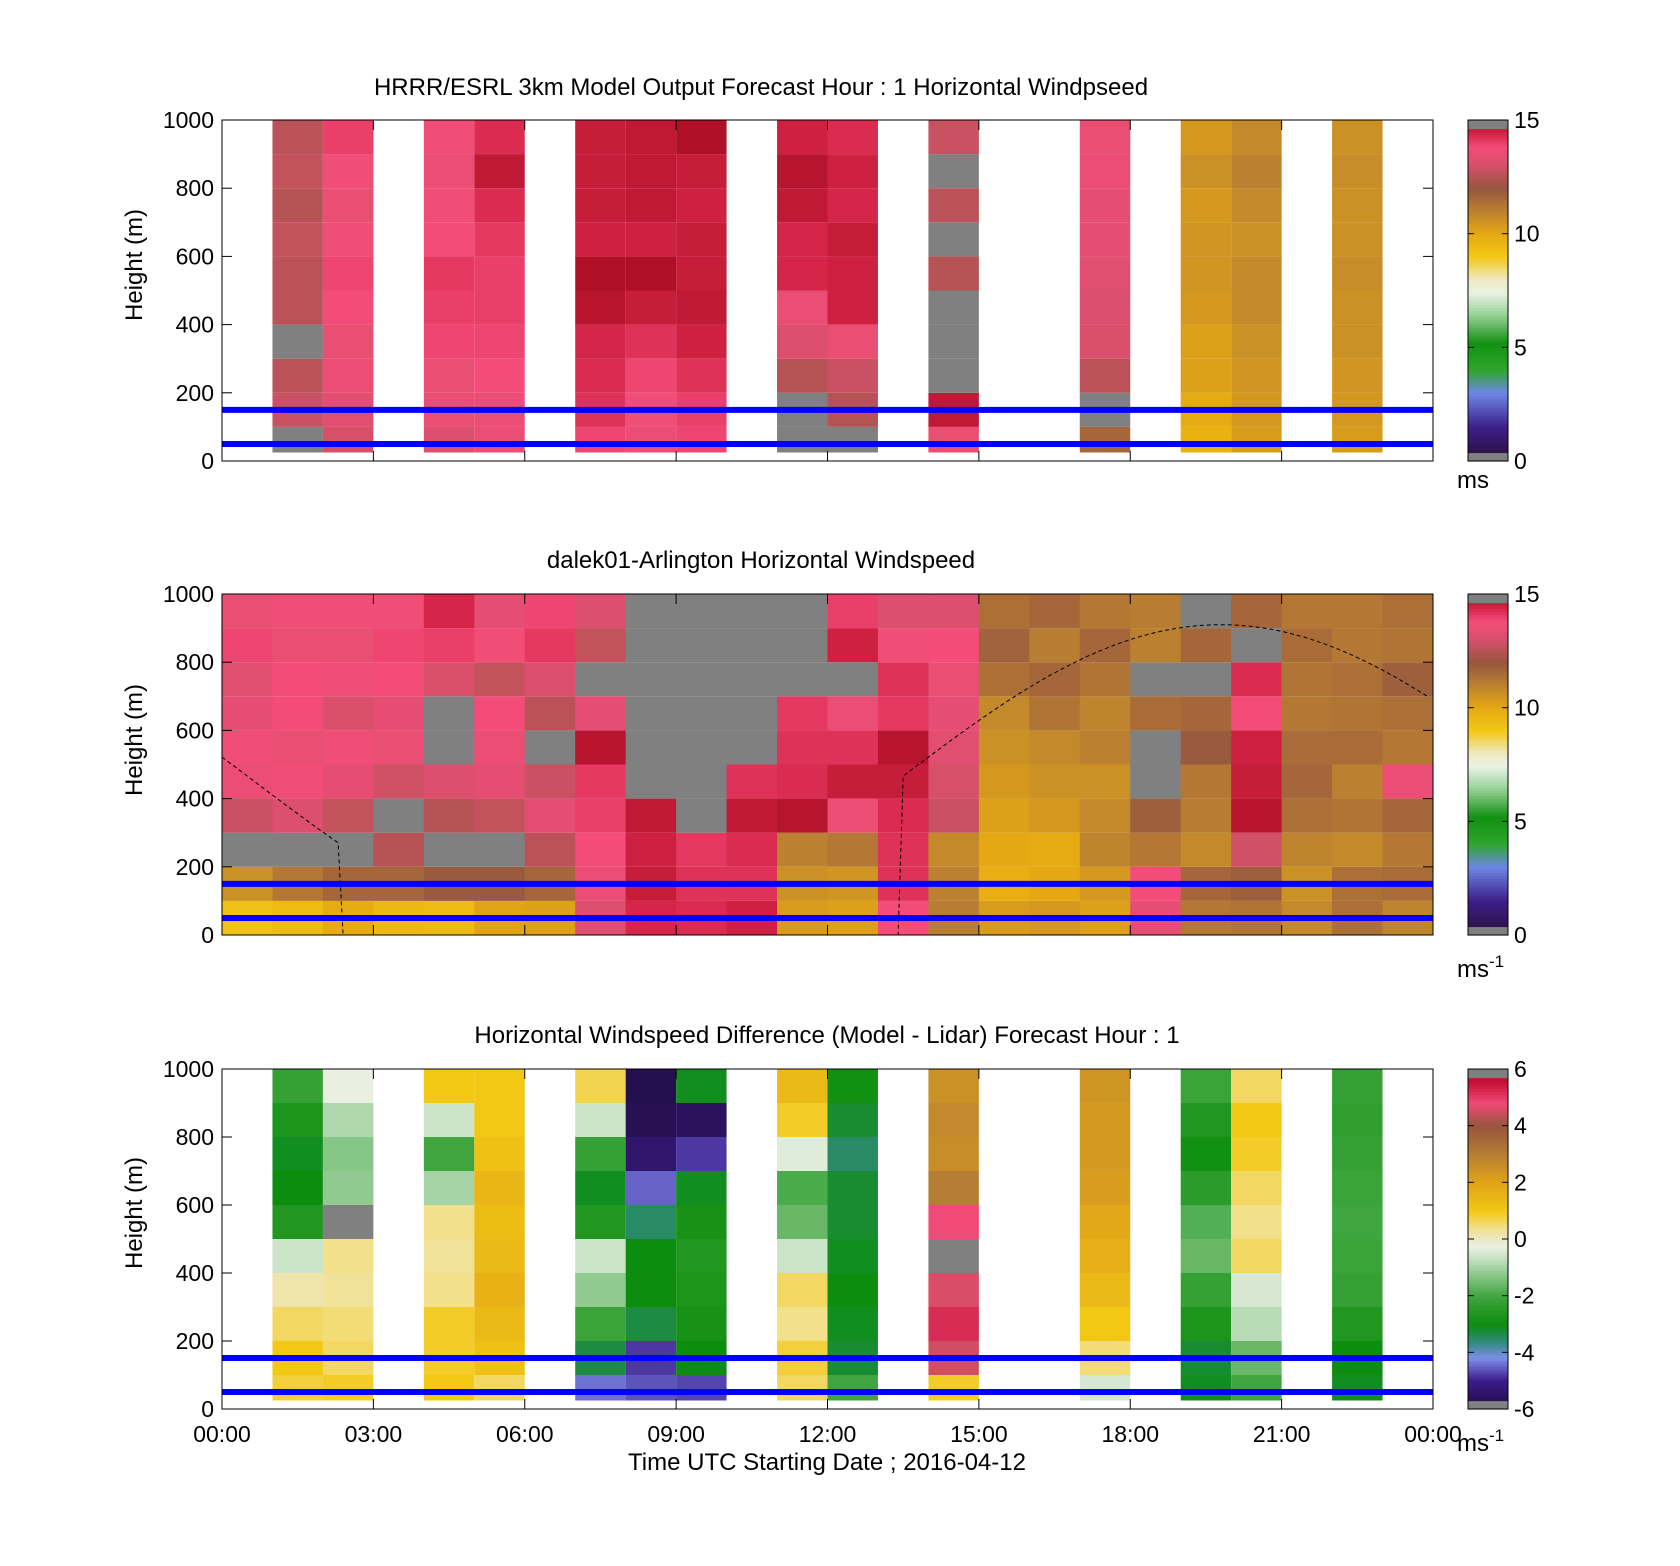  What do you see at coordinates (195, 325) in the screenshot?
I see `y-tick-label: 400` at bounding box center [195, 325].